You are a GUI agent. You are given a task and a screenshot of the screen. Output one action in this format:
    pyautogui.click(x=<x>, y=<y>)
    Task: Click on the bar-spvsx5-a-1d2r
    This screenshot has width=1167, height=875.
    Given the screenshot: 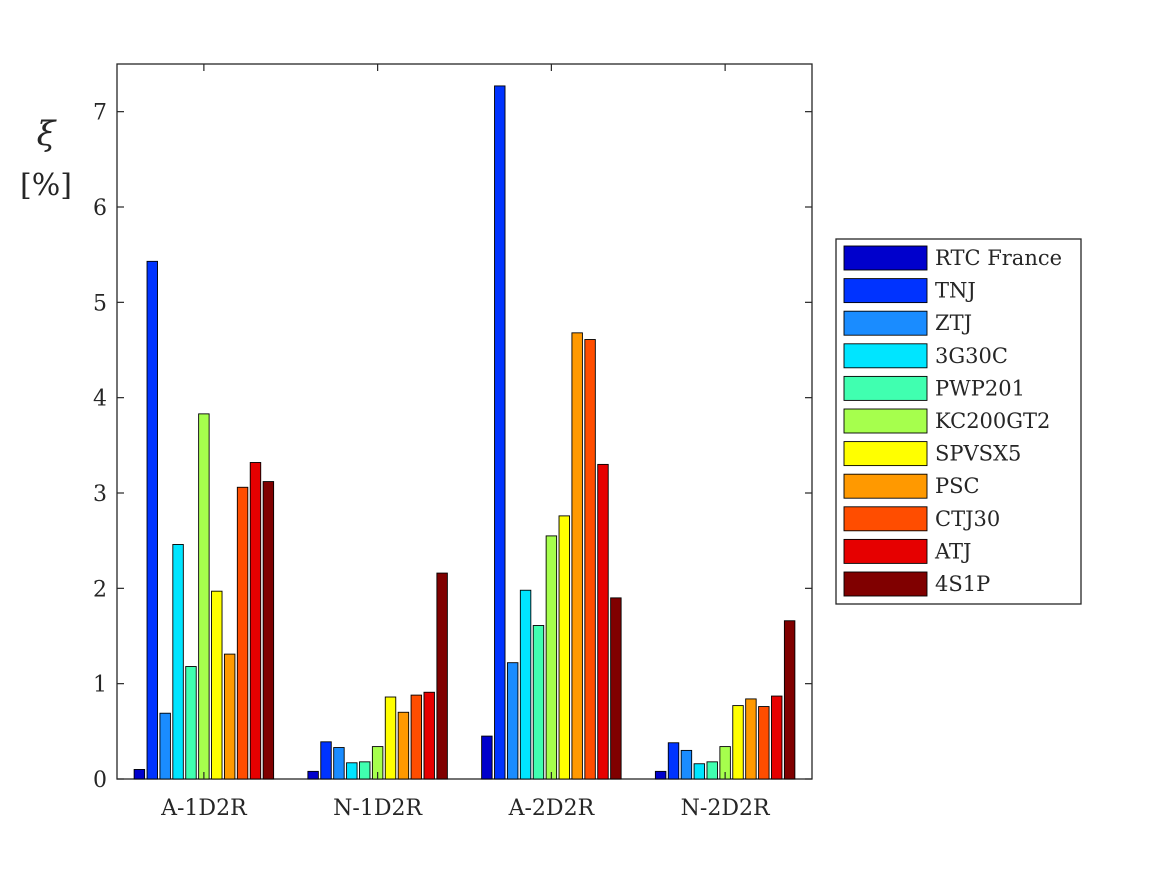 What is the action you would take?
    pyautogui.click(x=217, y=685)
    